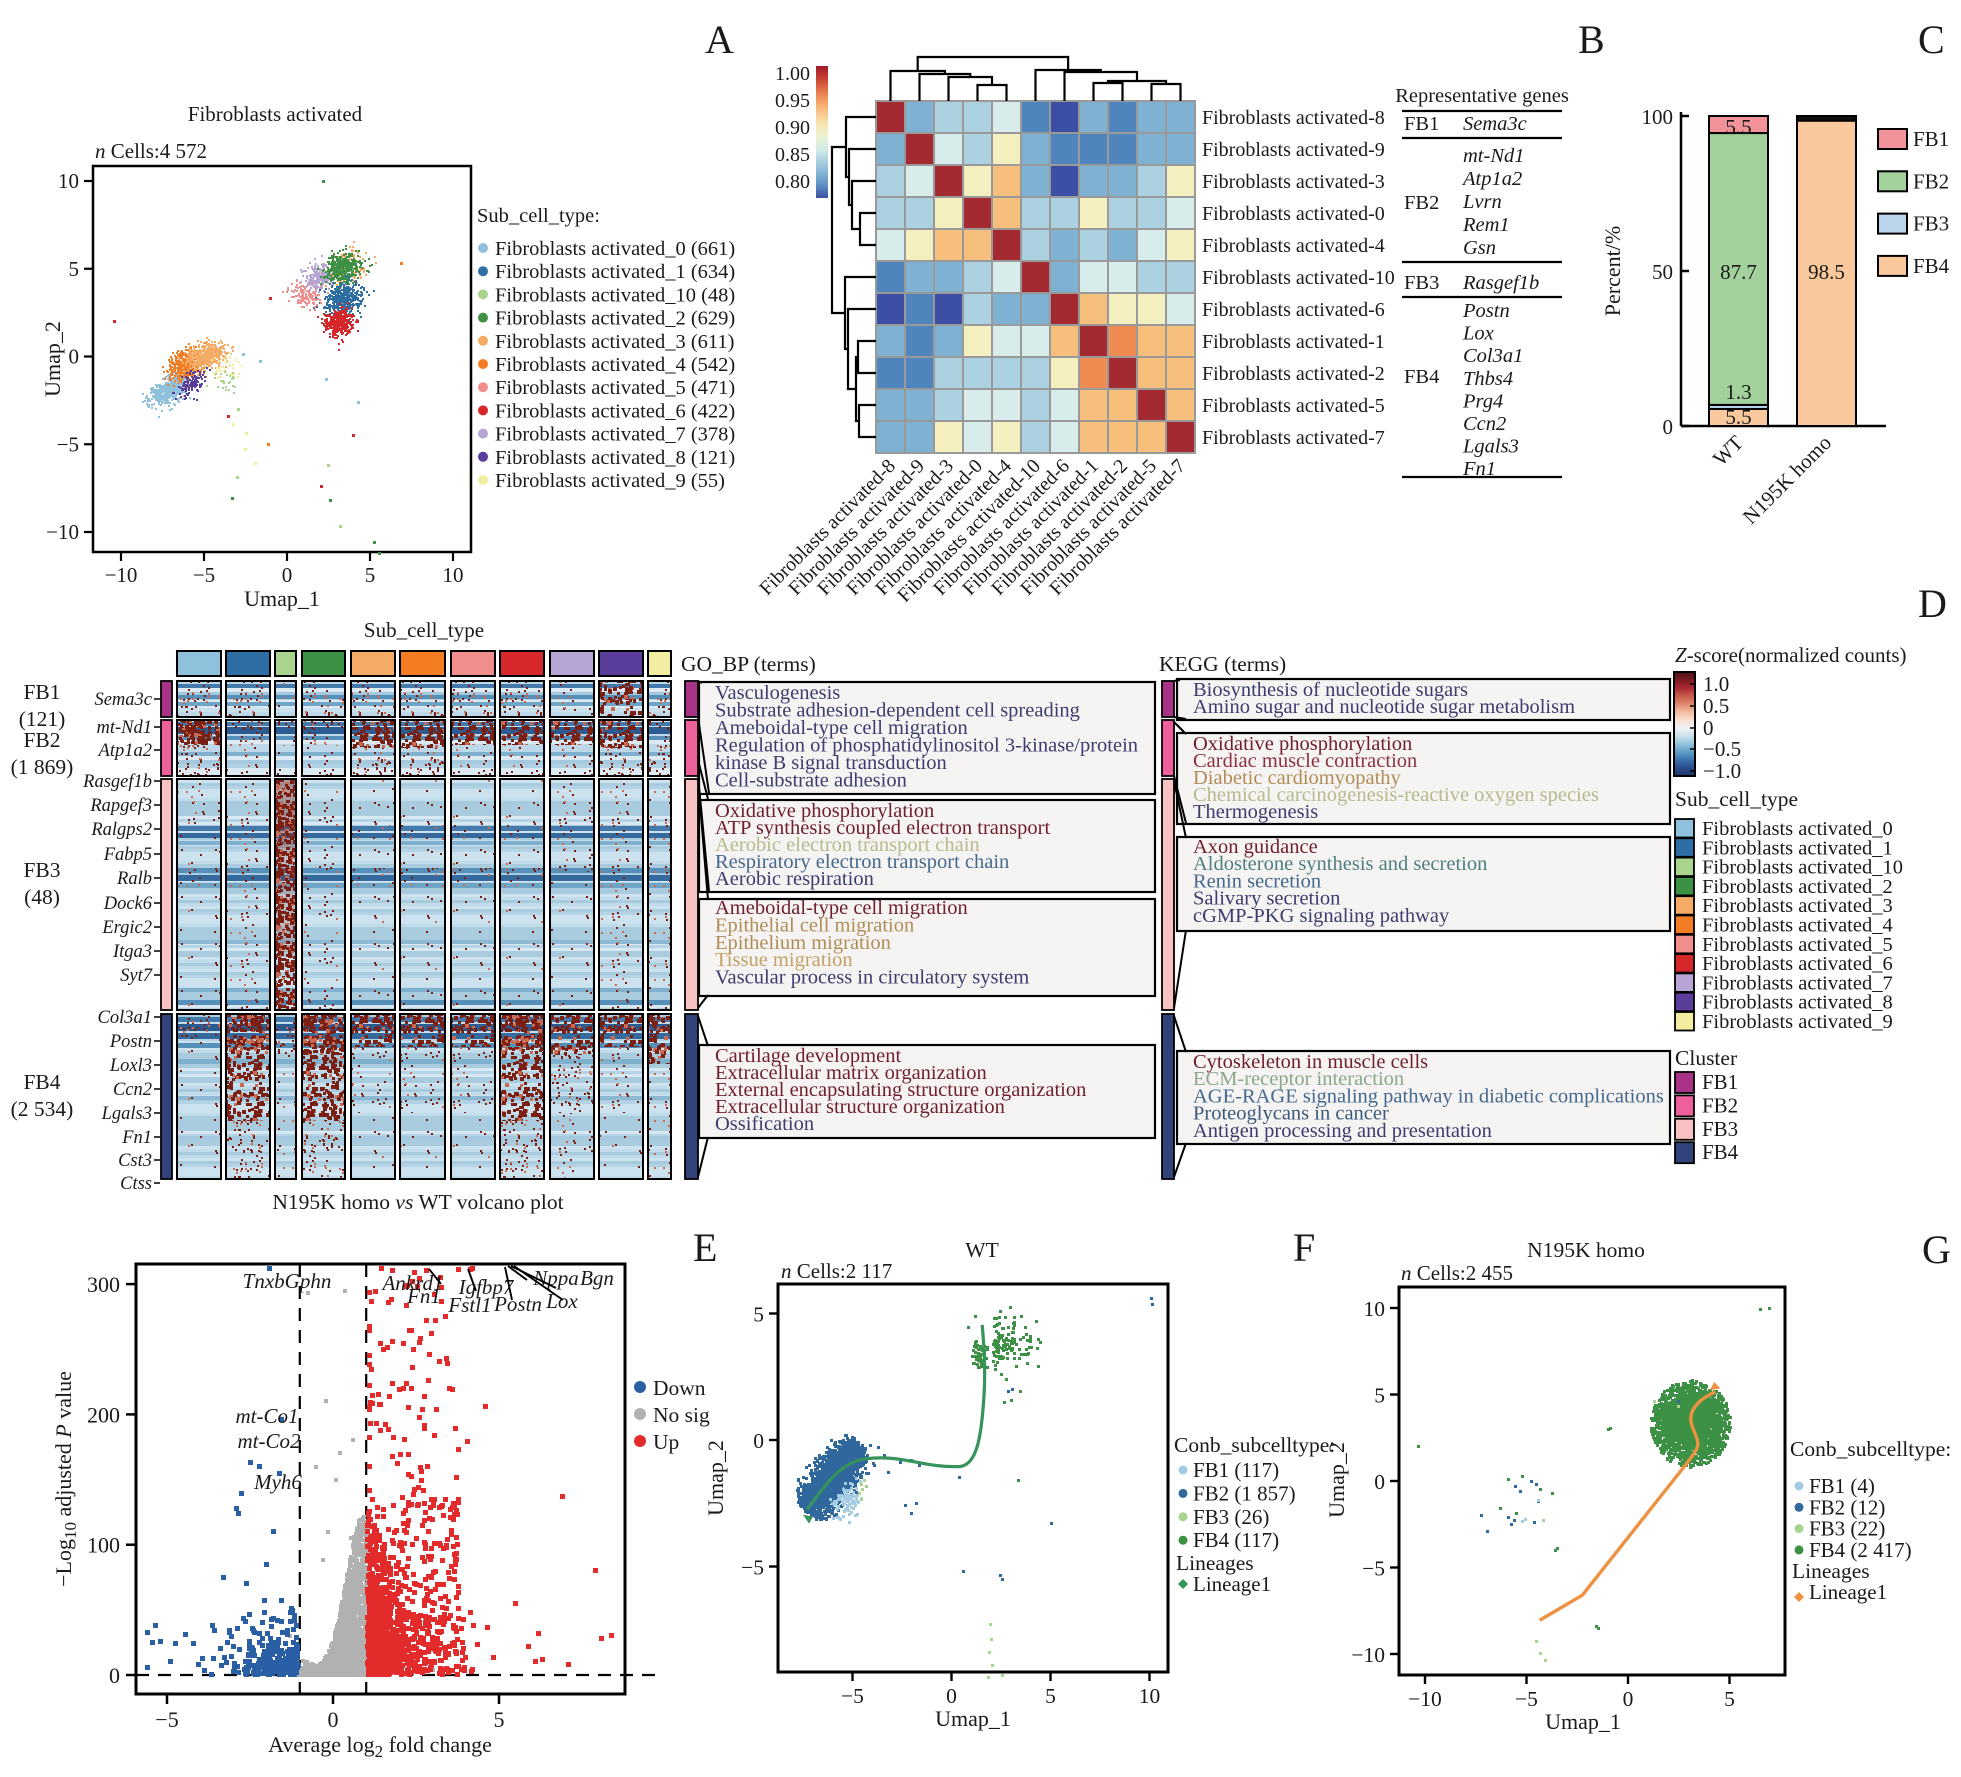 This screenshot has width=1961, height=1777. I want to click on svg-text: N195K homo, so click(1586, 1250).